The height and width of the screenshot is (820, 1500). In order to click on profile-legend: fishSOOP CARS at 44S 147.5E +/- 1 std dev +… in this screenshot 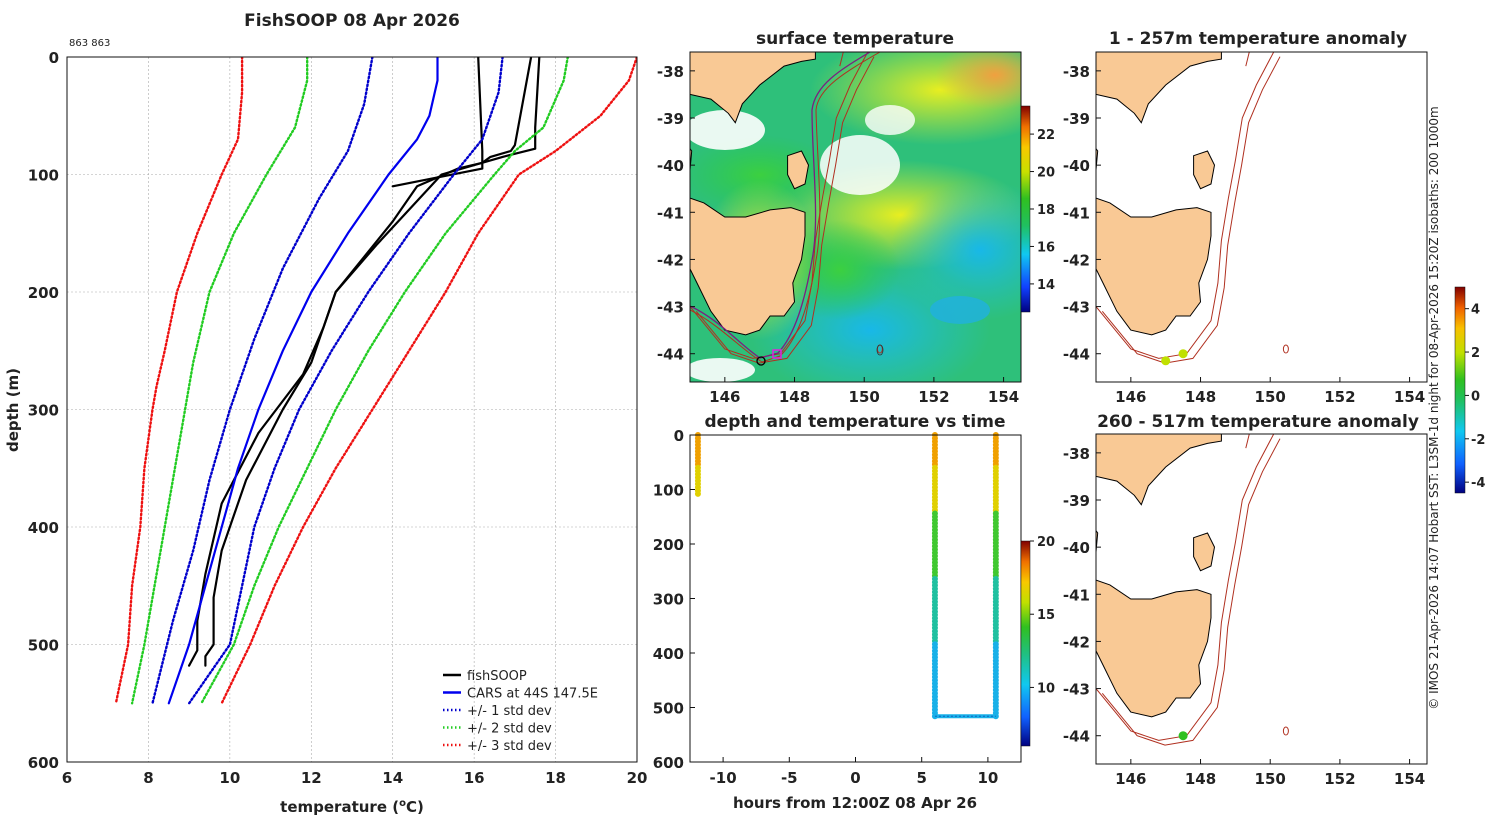, I will do `click(520, 711)`.